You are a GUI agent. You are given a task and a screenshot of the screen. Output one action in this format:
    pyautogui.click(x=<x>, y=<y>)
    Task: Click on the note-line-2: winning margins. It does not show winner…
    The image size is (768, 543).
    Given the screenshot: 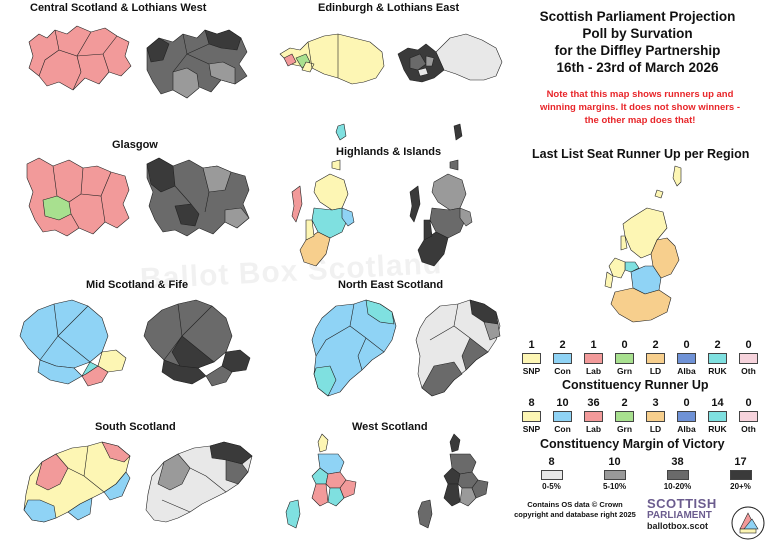 What is the action you would take?
    pyautogui.click(x=640, y=107)
    